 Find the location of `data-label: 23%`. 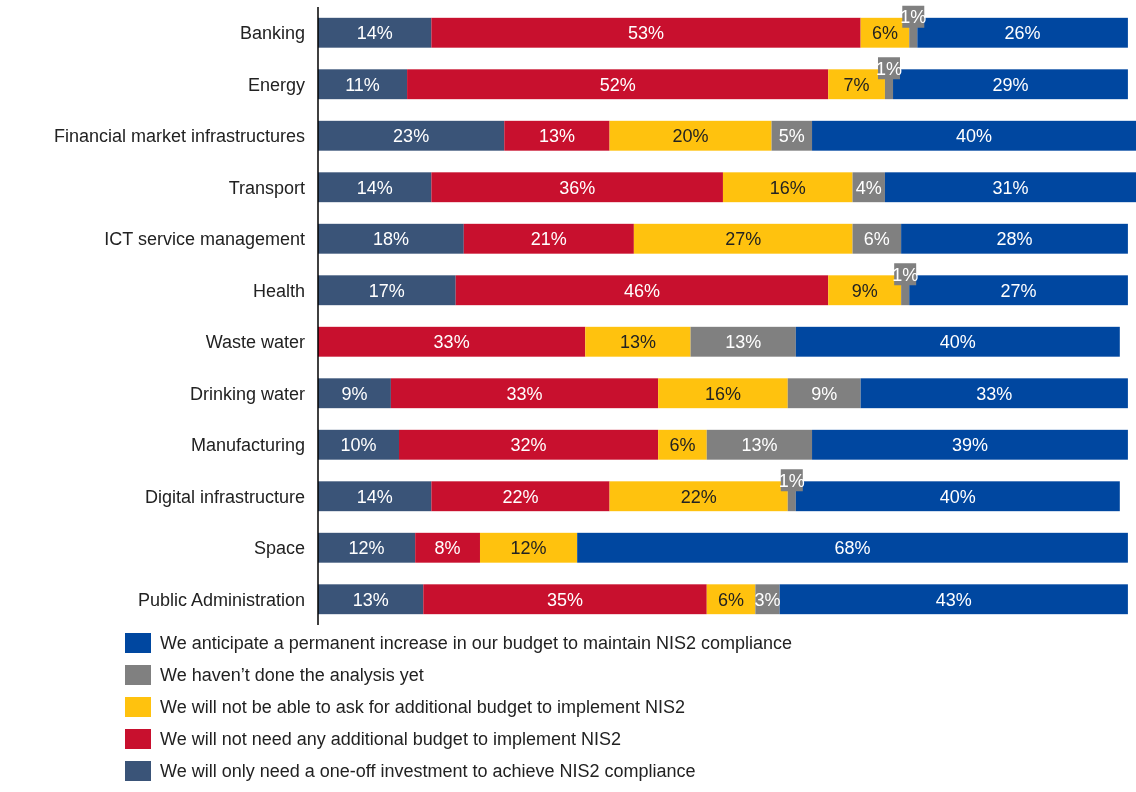

data-label: 23% is located at coordinates (411, 136).